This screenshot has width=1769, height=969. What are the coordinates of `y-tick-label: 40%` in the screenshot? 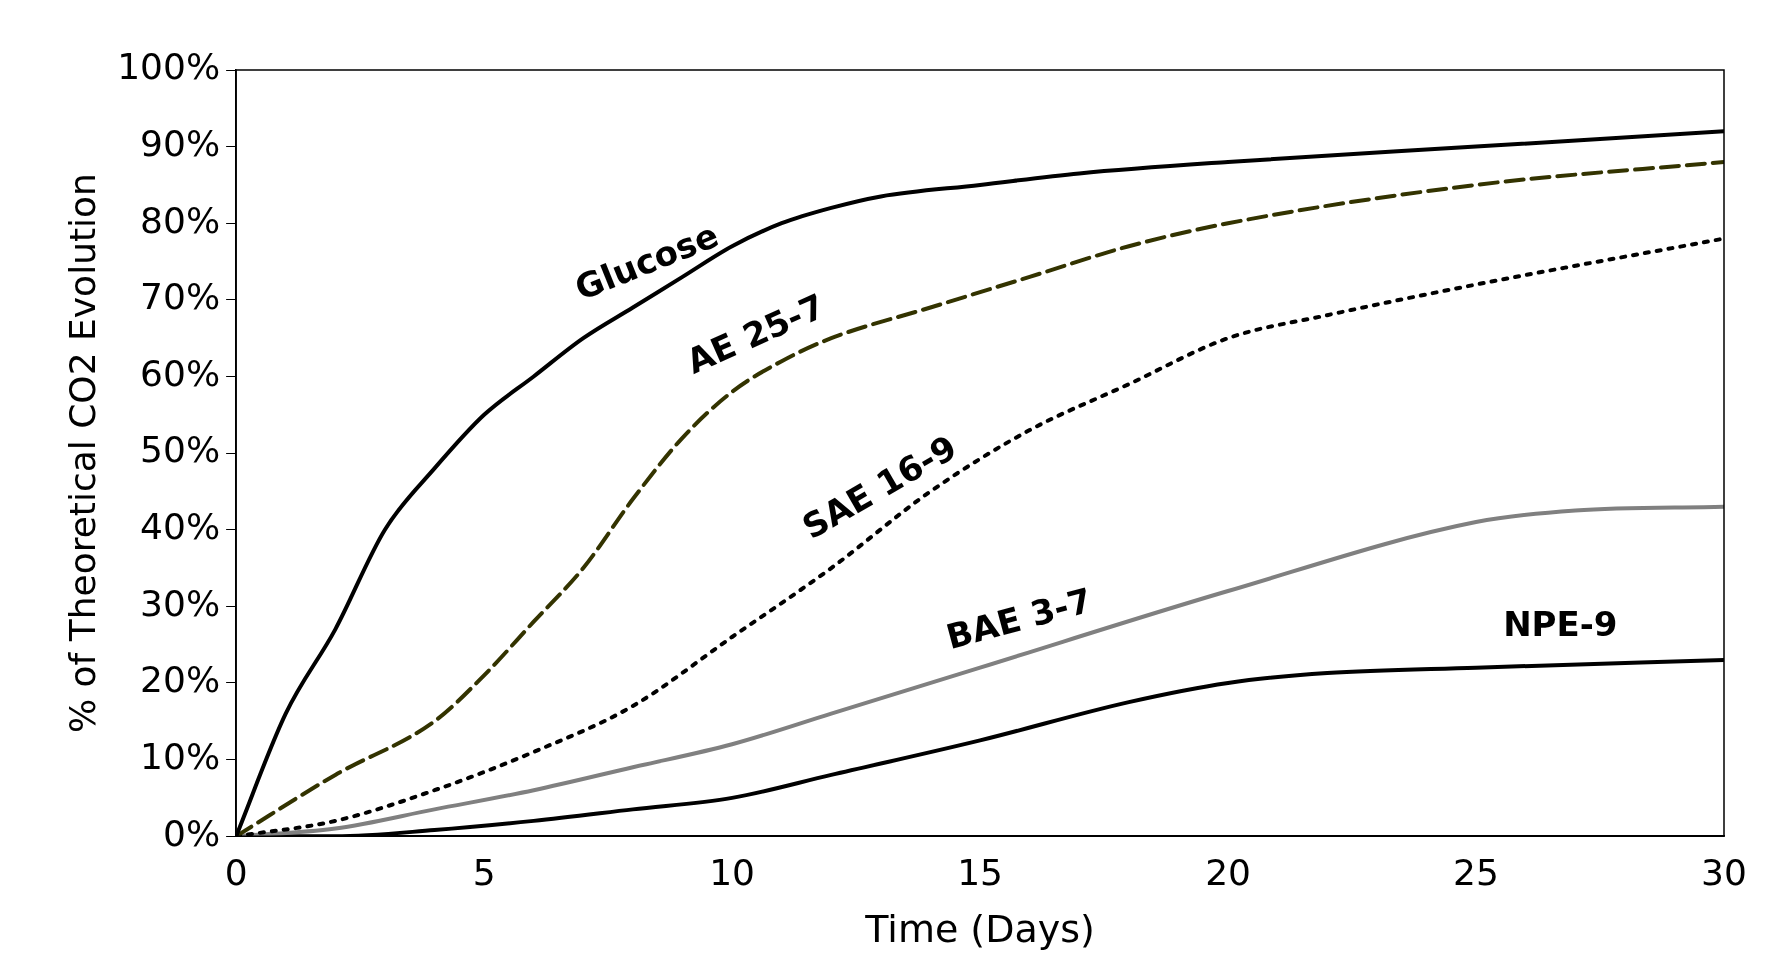 It's located at (180, 527).